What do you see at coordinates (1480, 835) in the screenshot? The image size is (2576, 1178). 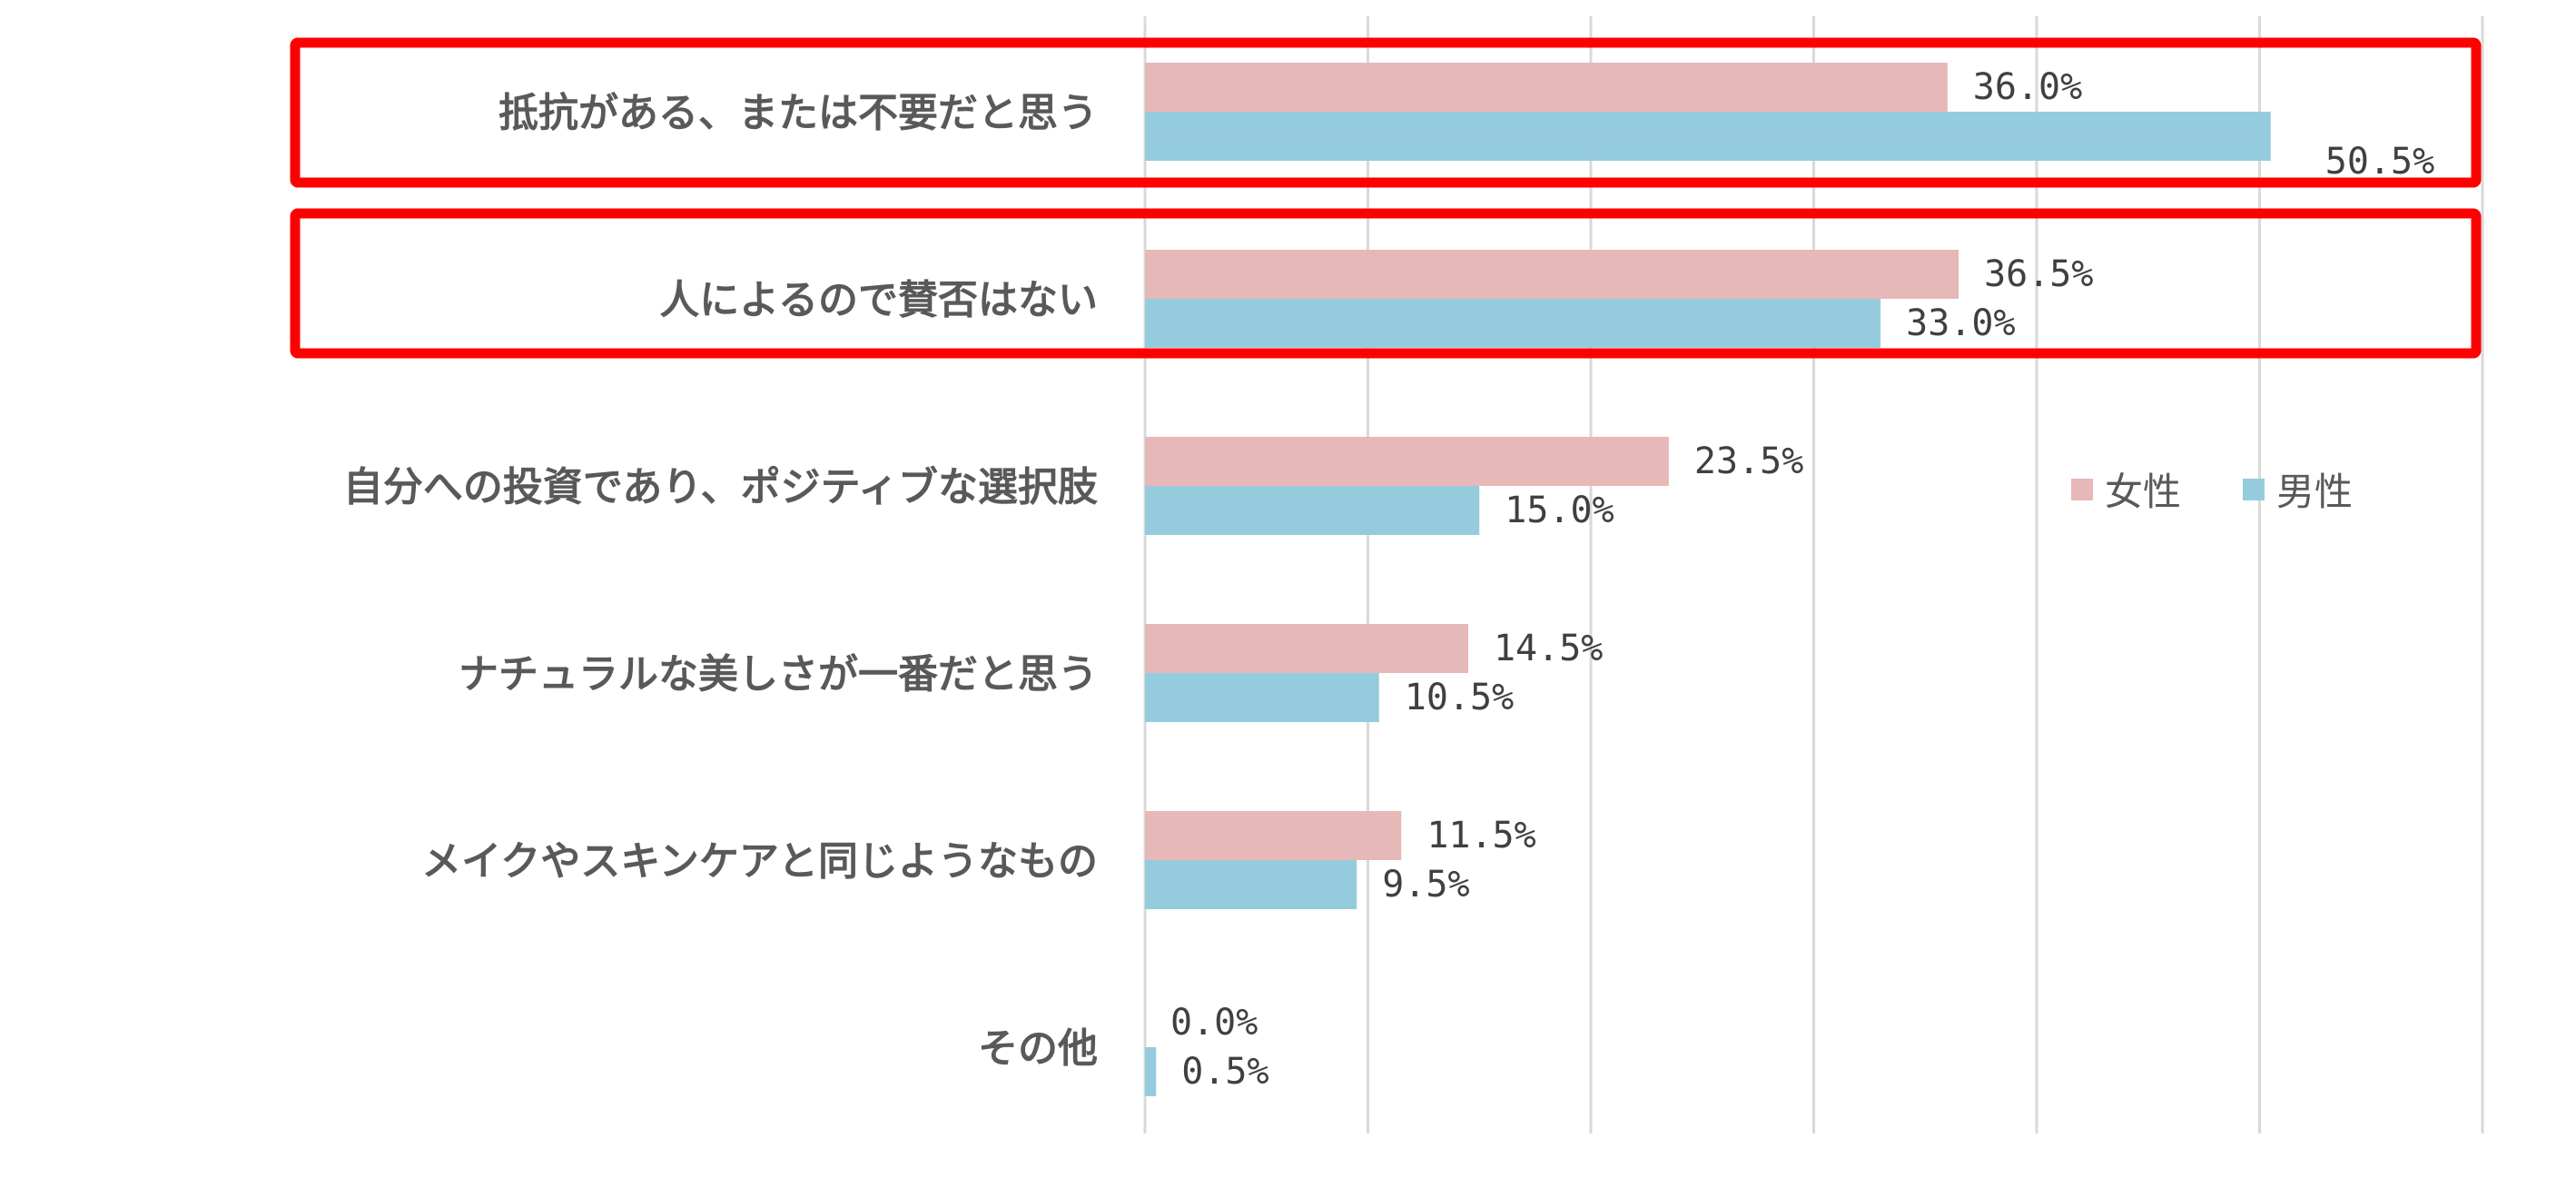 I see `data-label: 11.5%` at bounding box center [1480, 835].